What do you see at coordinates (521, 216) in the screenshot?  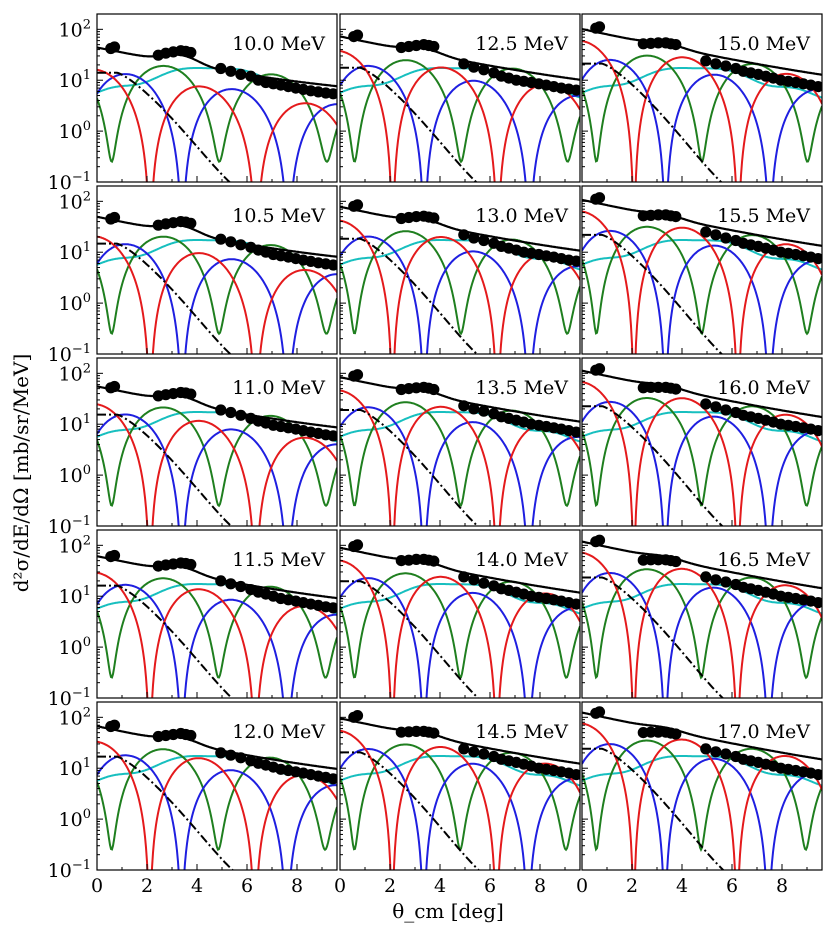 I see `energy-label: 13.0 MeV` at bounding box center [521, 216].